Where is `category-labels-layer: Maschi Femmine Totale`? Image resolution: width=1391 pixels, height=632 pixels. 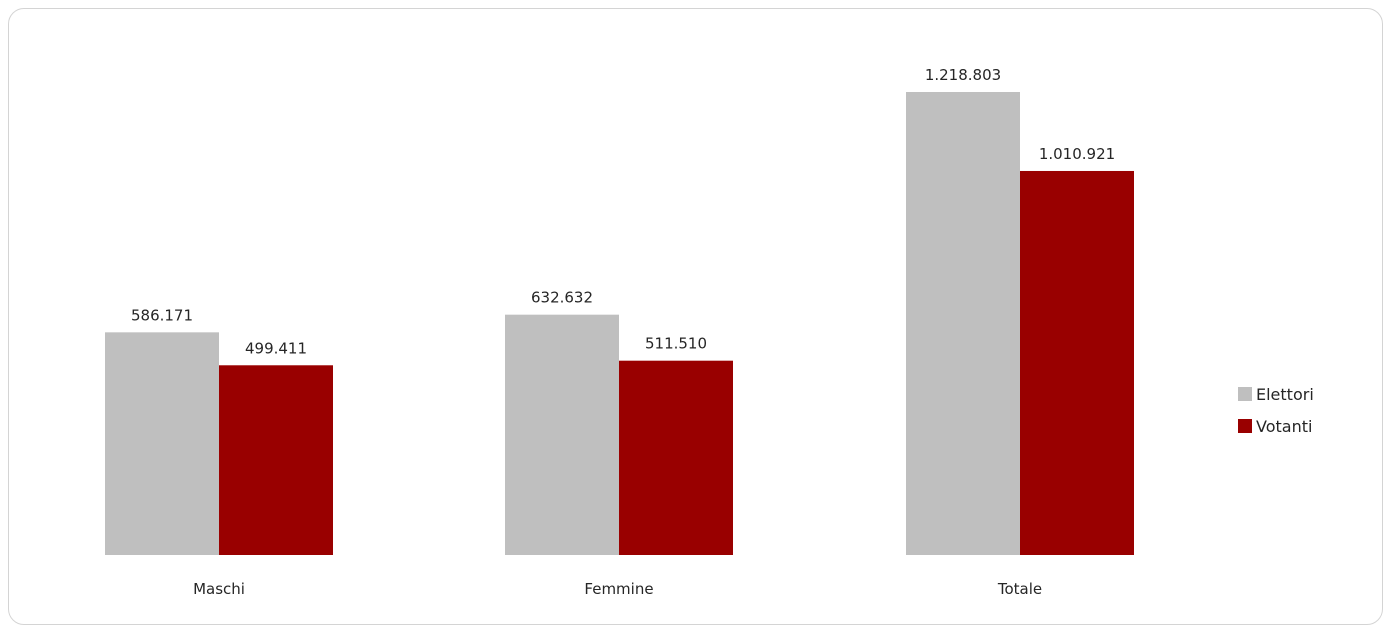
category-labels-layer: Maschi Femmine Totale is located at coordinates (617, 589).